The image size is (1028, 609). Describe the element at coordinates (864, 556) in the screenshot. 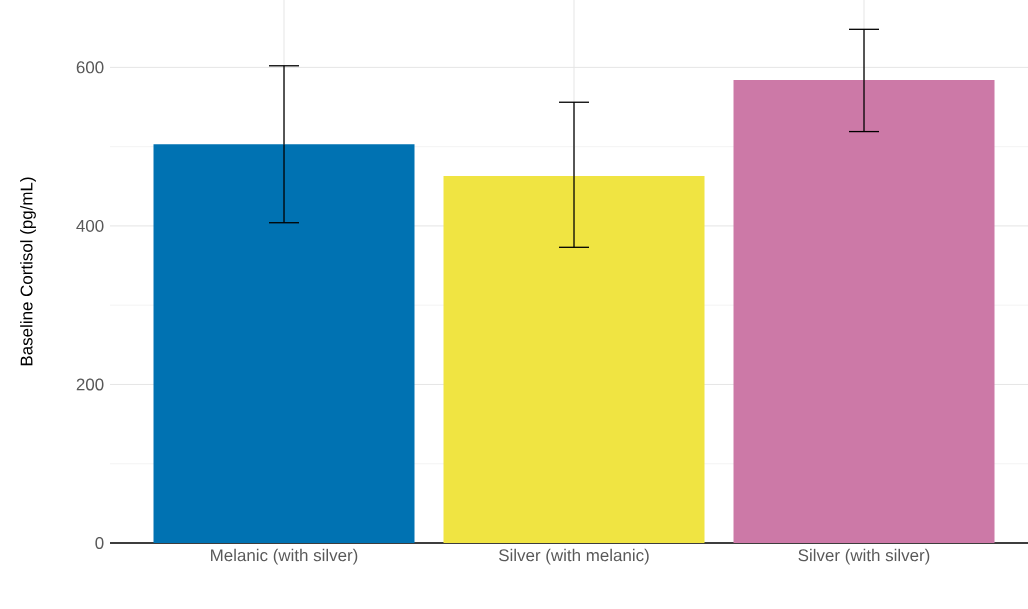

I see `x-tick-label: Silver (with silver)` at that location.